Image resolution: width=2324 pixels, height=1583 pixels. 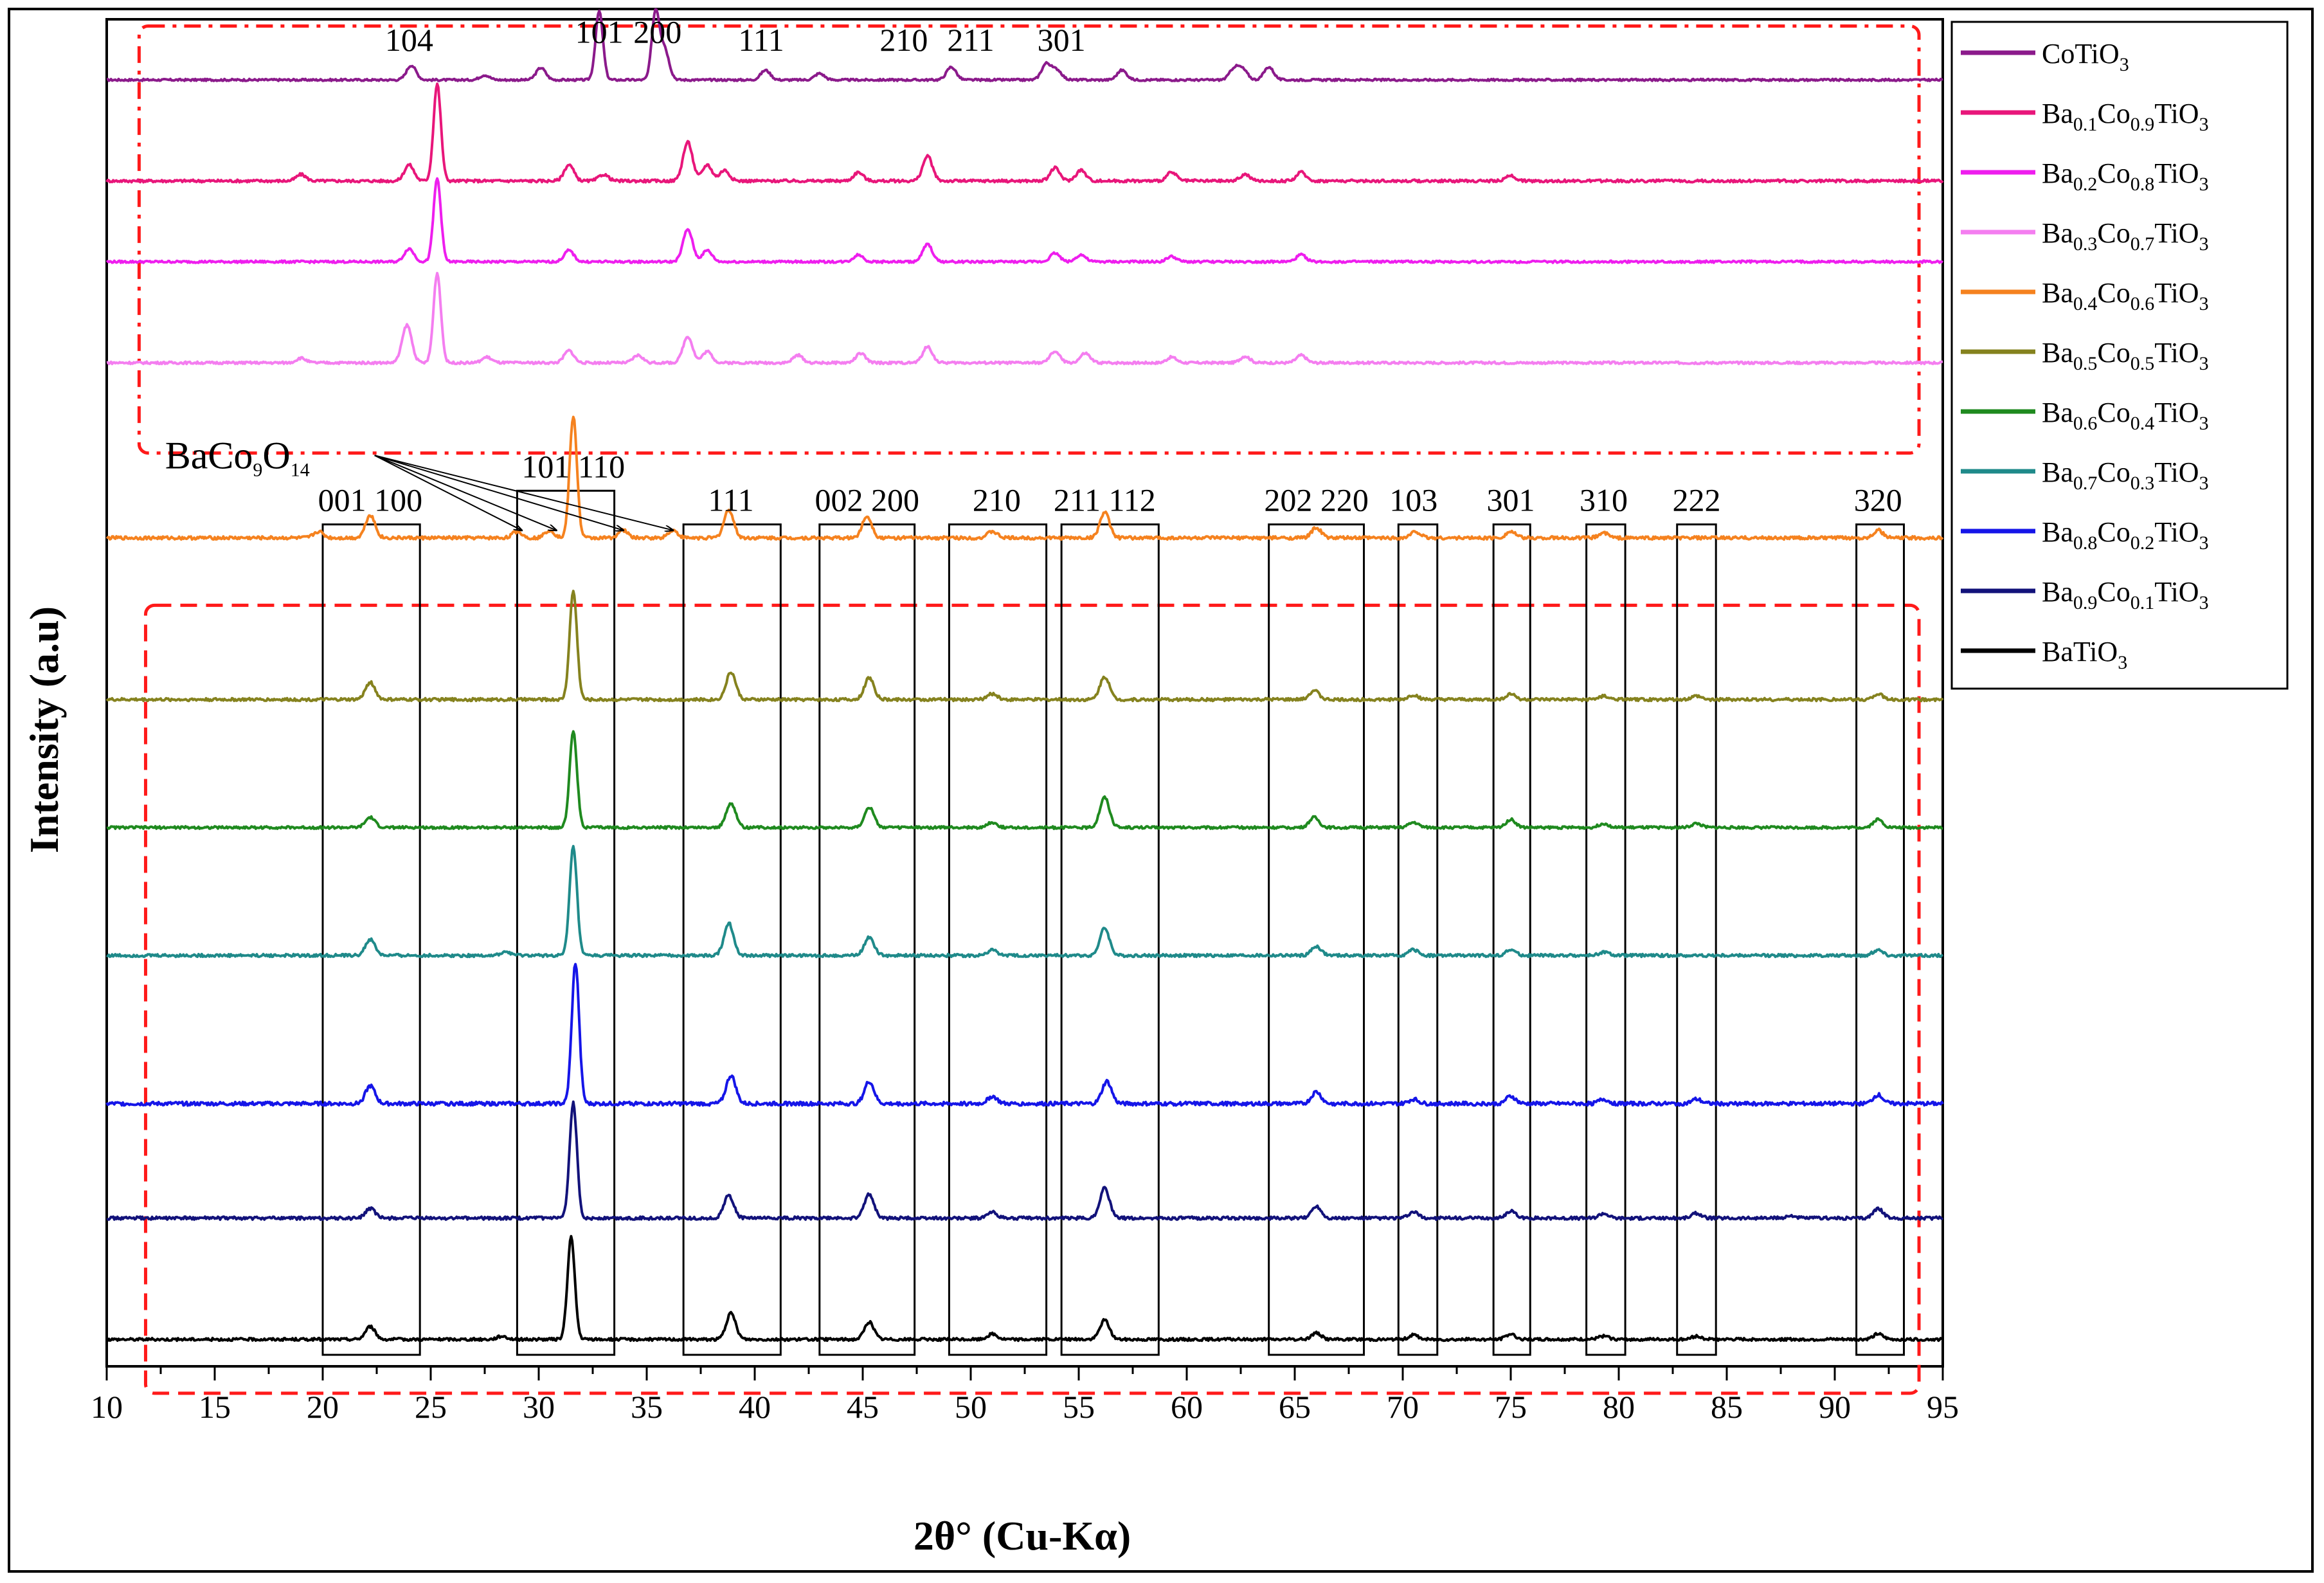 I want to click on hkl-label-top: 210, so click(x=903, y=40).